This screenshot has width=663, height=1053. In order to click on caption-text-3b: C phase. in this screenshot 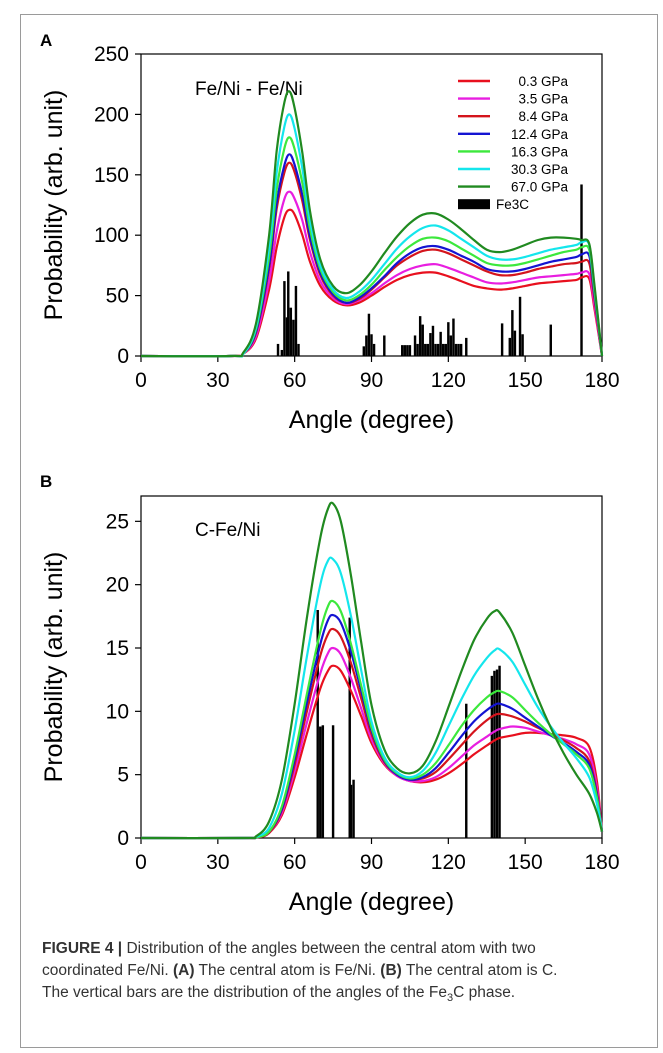, I will do `click(484, 992)`.